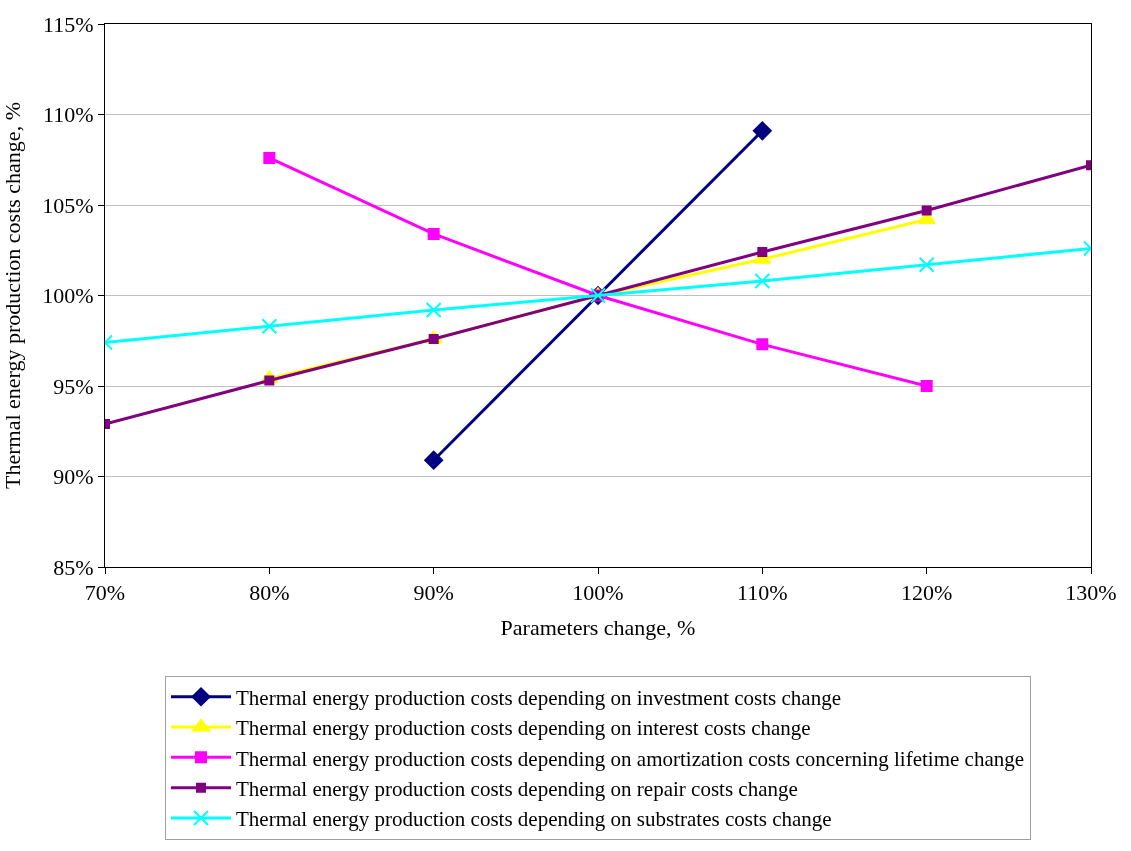 This screenshot has height=851, width=1131. What do you see at coordinates (598, 593) in the screenshot?
I see `x-tick-label: 100%` at bounding box center [598, 593].